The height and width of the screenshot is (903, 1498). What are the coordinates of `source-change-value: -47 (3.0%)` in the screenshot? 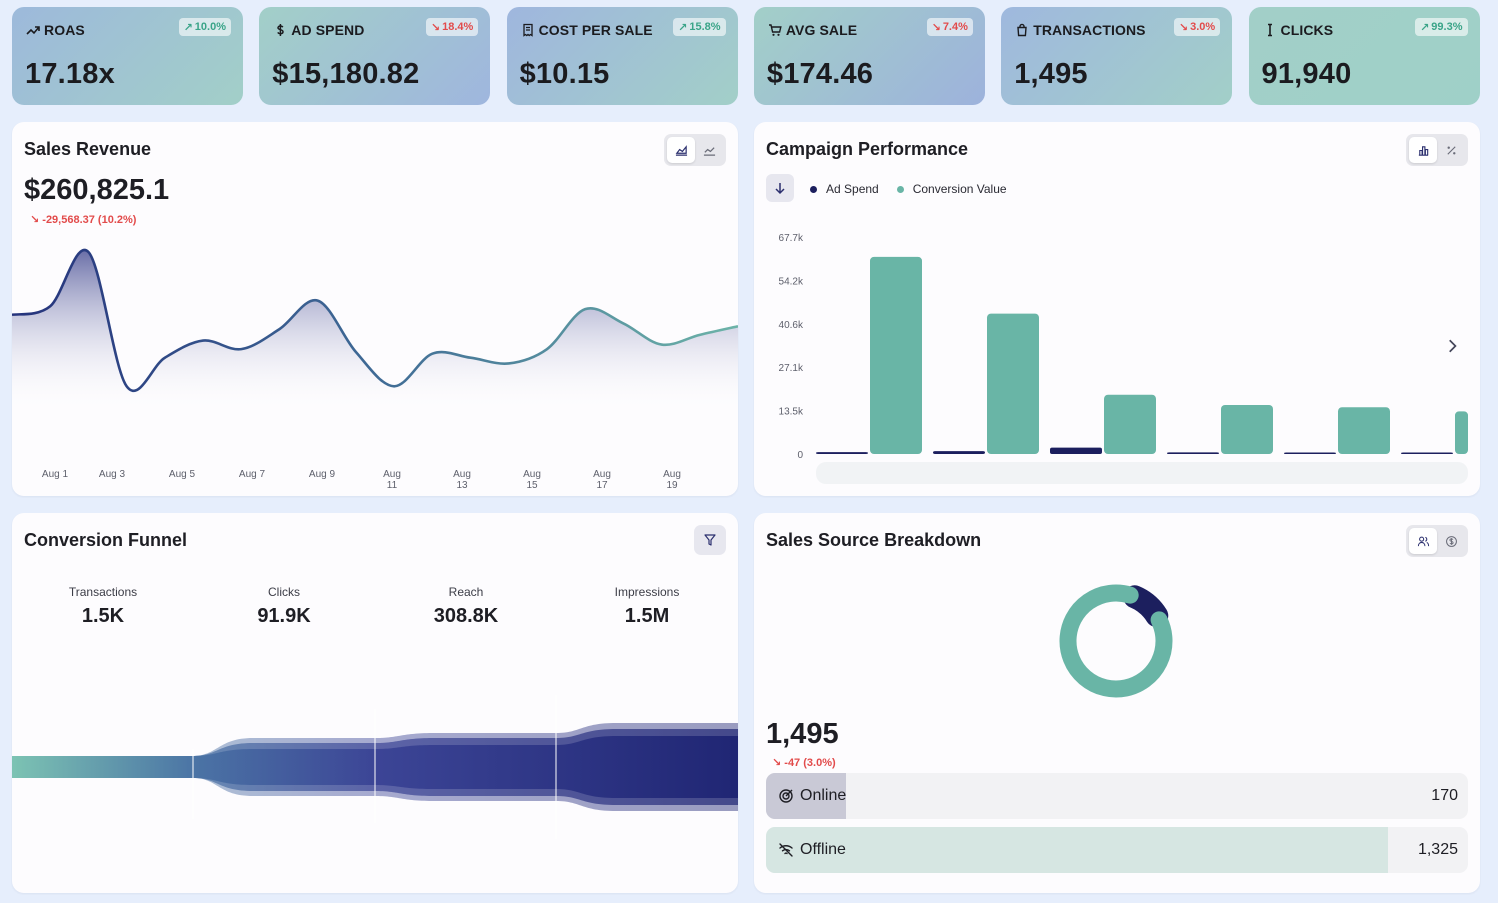 It's located at (810, 763).